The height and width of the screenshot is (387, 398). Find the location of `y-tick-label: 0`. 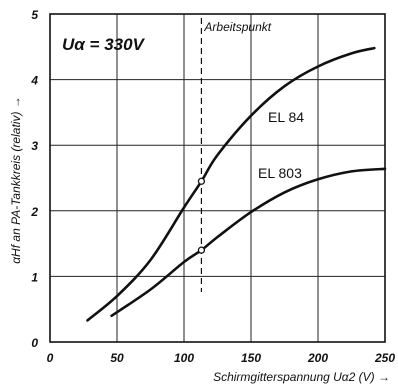

y-tick-label: 0 is located at coordinates (34, 343).